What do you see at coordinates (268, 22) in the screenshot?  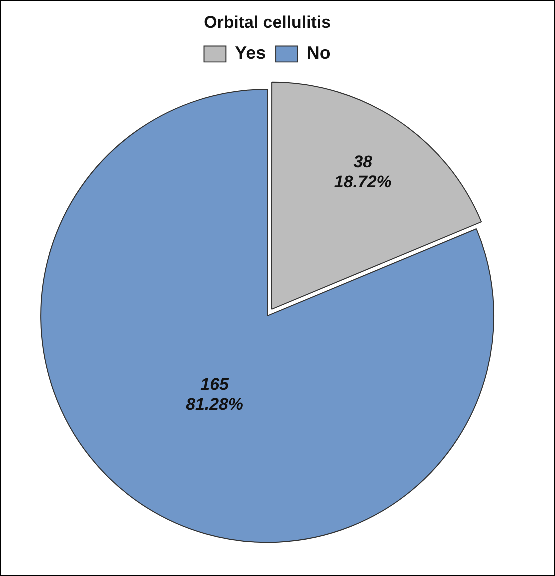 I see `legend-title: Orbital cellulitis` at bounding box center [268, 22].